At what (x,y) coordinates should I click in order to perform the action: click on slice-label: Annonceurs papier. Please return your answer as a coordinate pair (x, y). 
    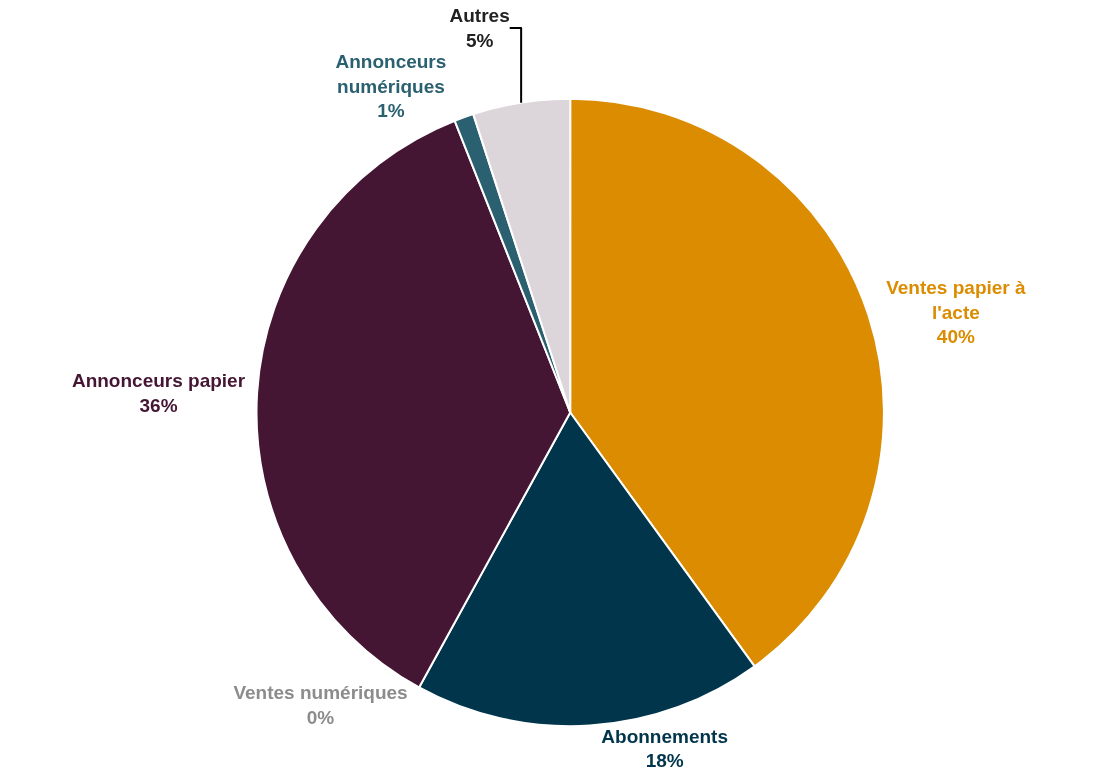
    Looking at the image, I should click on (158, 380).